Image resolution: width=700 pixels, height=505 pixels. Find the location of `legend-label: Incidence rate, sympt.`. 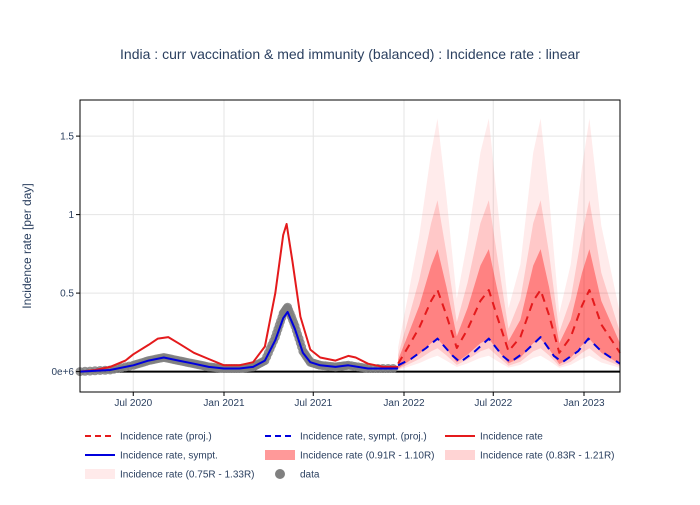

legend-label: Incidence rate, sympt. is located at coordinates (169, 456).